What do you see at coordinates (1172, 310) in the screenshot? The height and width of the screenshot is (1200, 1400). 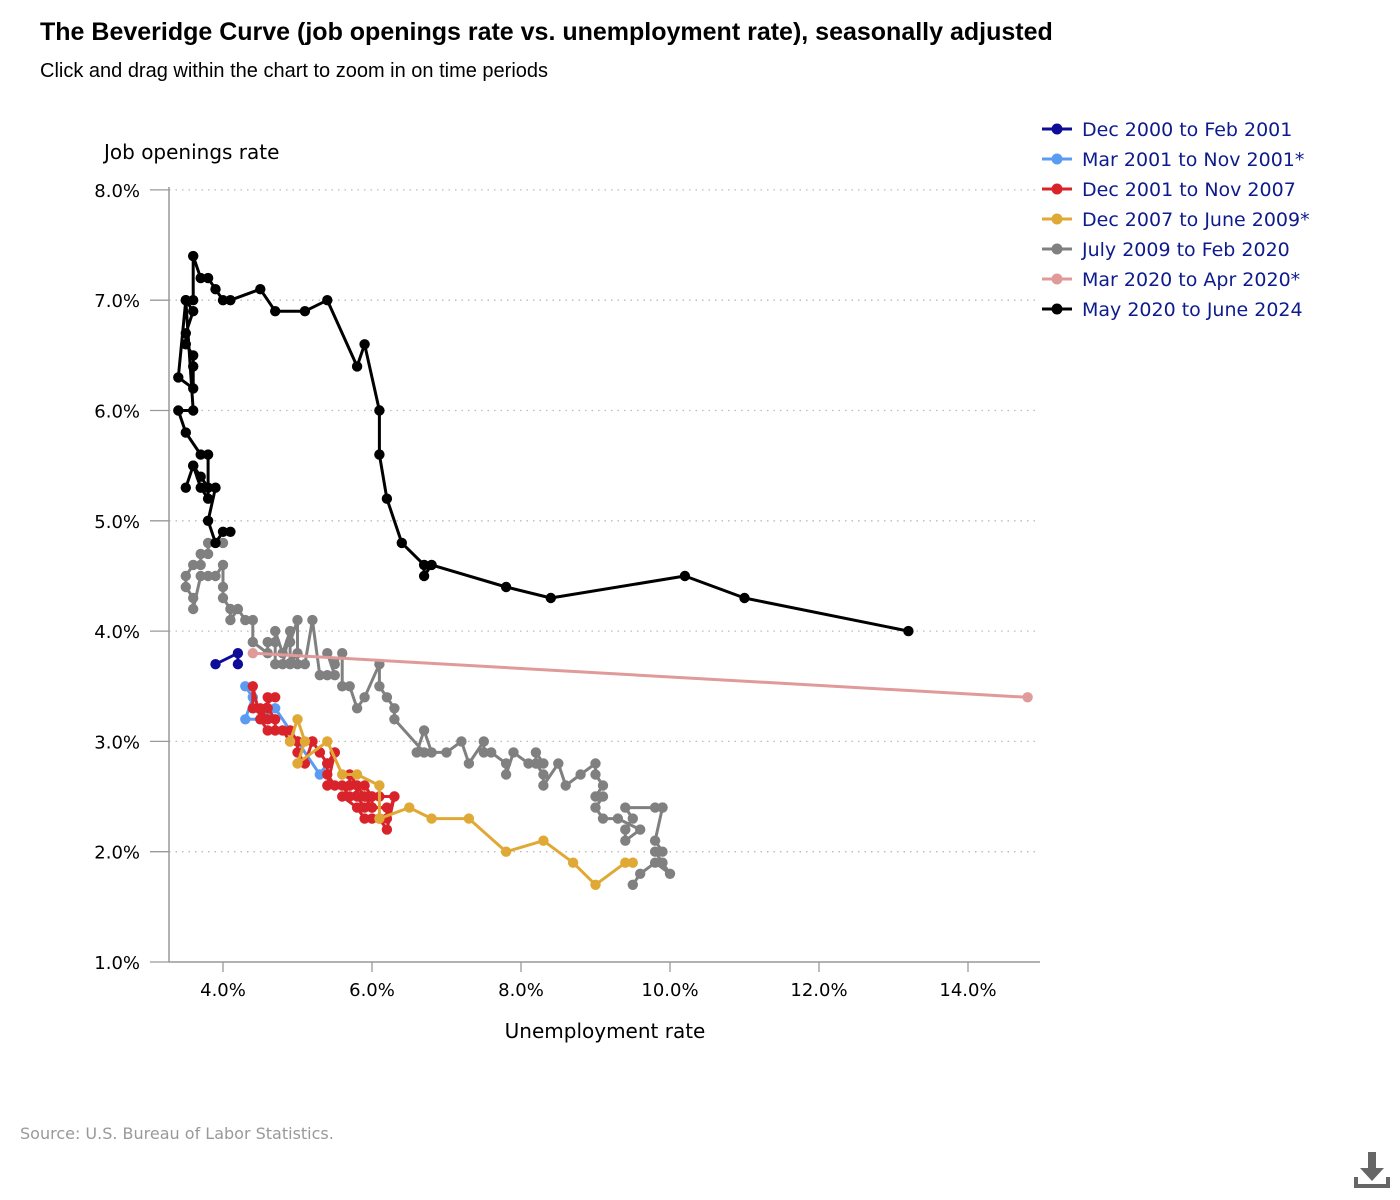 I see `legend-item: May 2020 to June 2024` at bounding box center [1172, 310].